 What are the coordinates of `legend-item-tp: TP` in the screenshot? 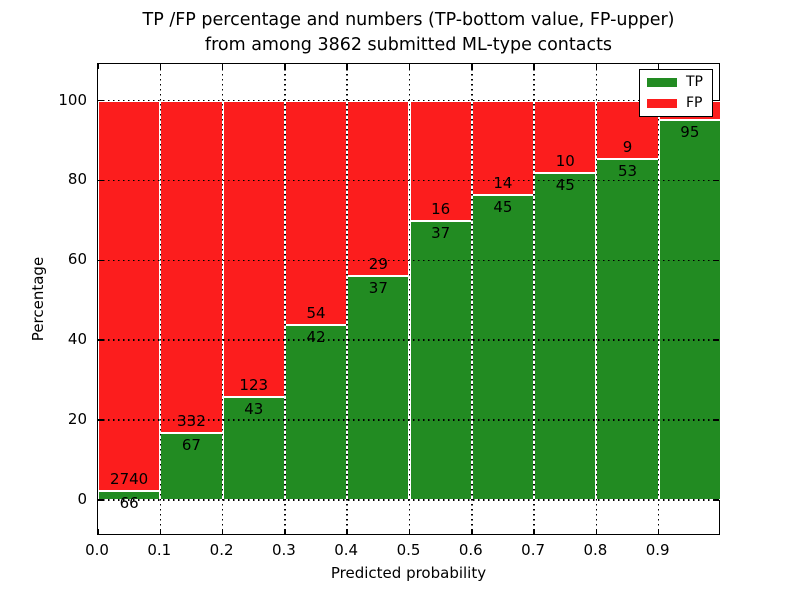 It's located at (675, 82).